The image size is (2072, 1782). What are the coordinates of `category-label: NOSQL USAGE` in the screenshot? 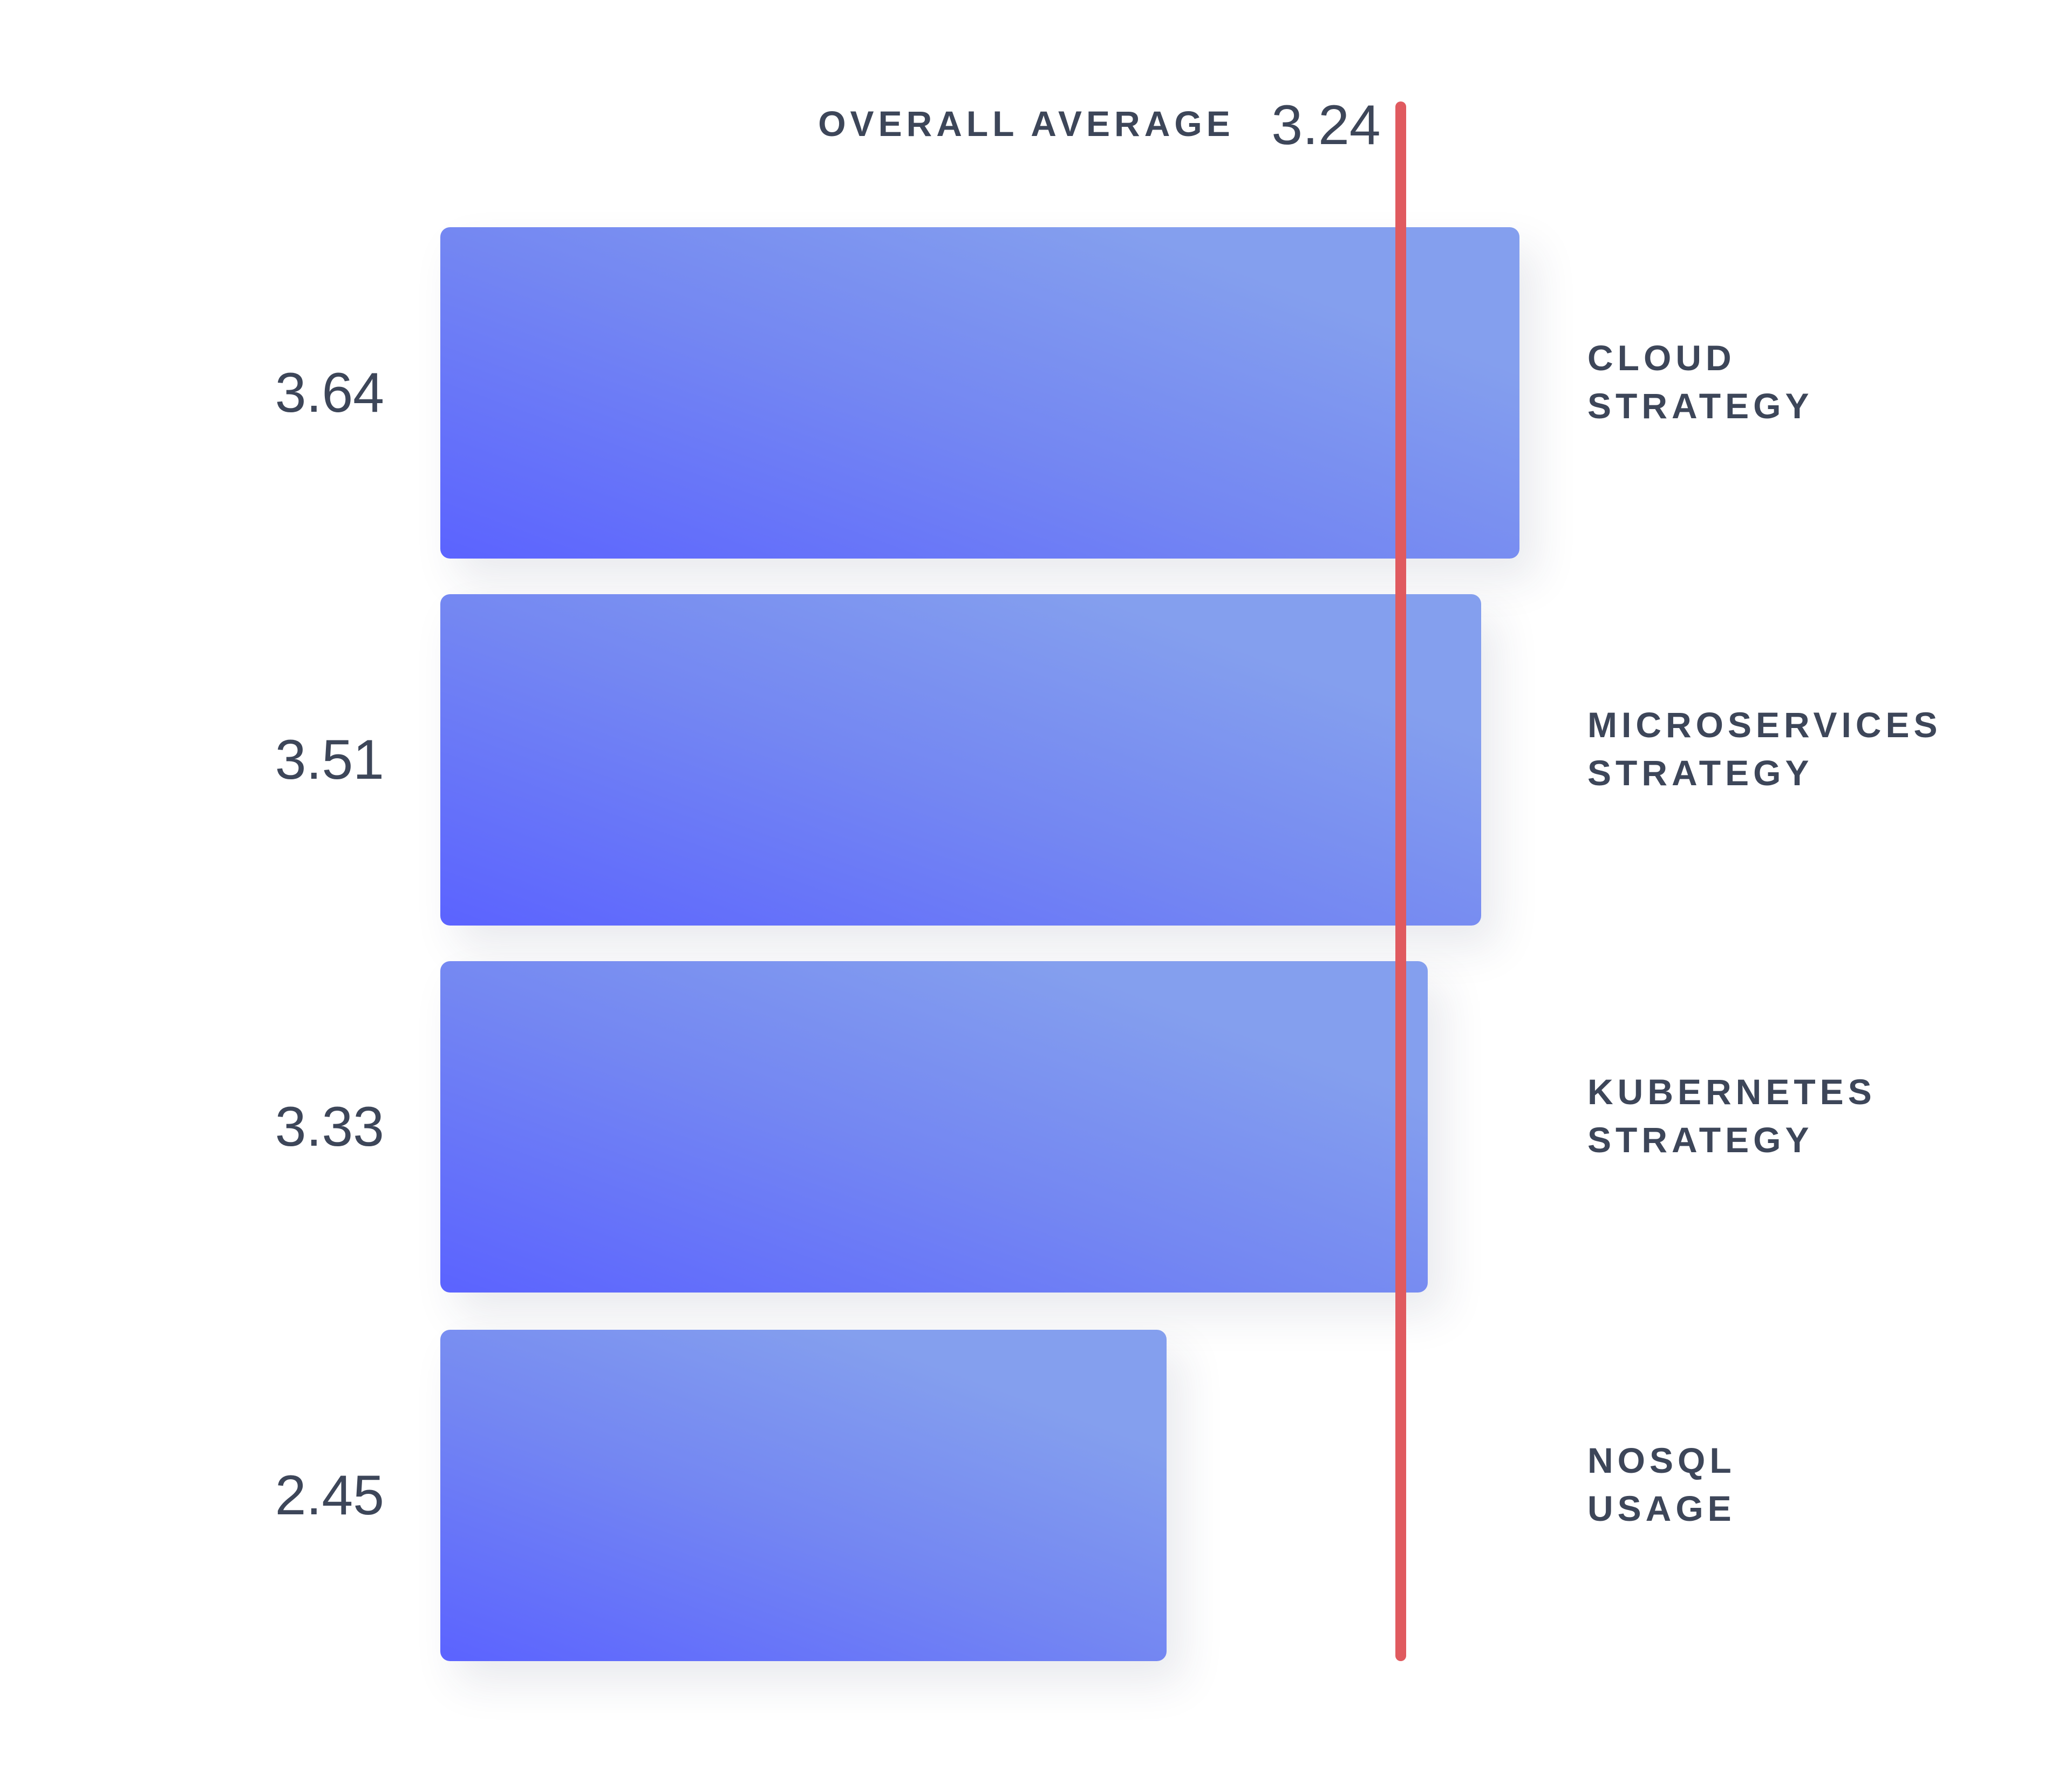 It's located at (1661, 1484).